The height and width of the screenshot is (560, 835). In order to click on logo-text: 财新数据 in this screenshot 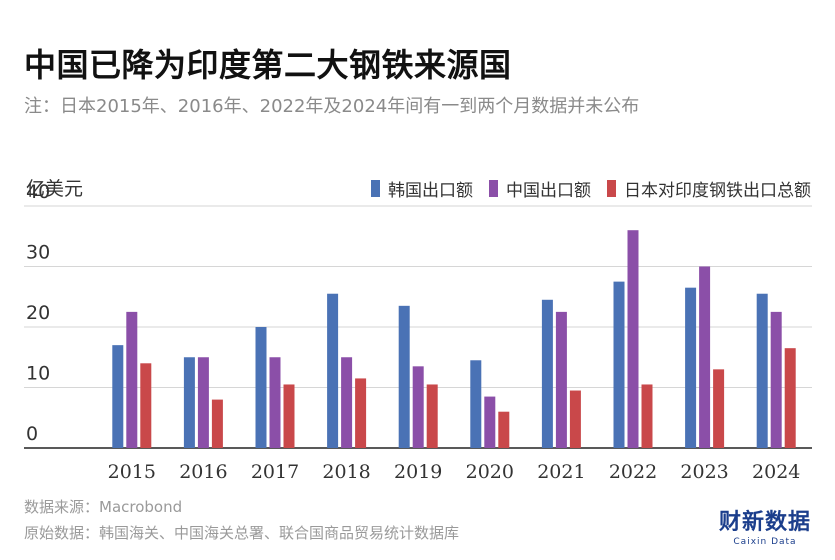, I will do `click(764, 522)`.